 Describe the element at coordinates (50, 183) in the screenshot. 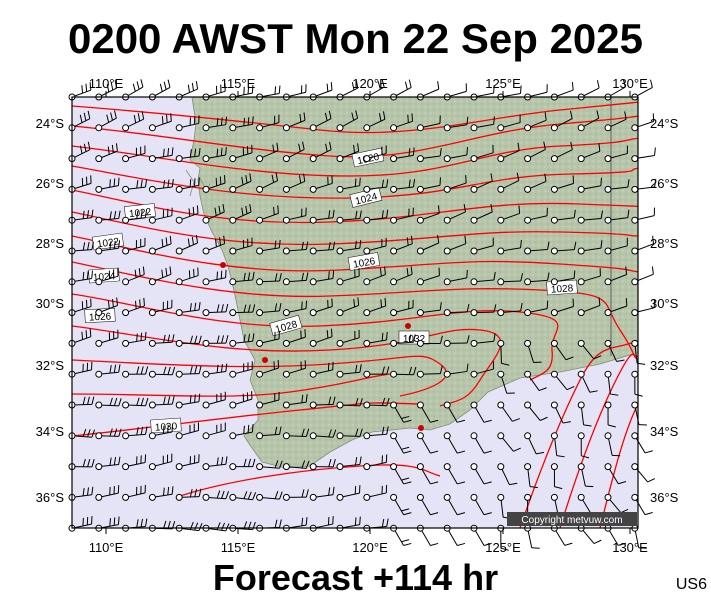

I see `lat-label: 26°S` at that location.